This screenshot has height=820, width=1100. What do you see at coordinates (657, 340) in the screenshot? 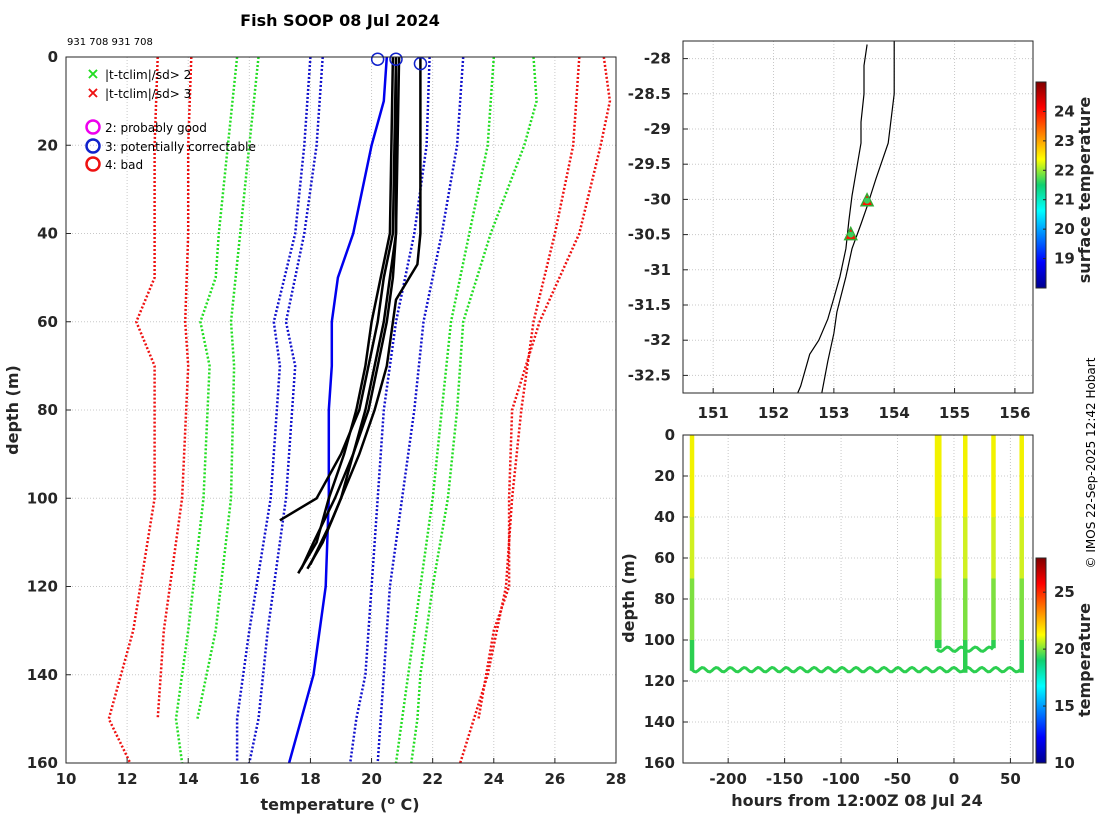
I see `y-tick-label: -32` at bounding box center [657, 340].